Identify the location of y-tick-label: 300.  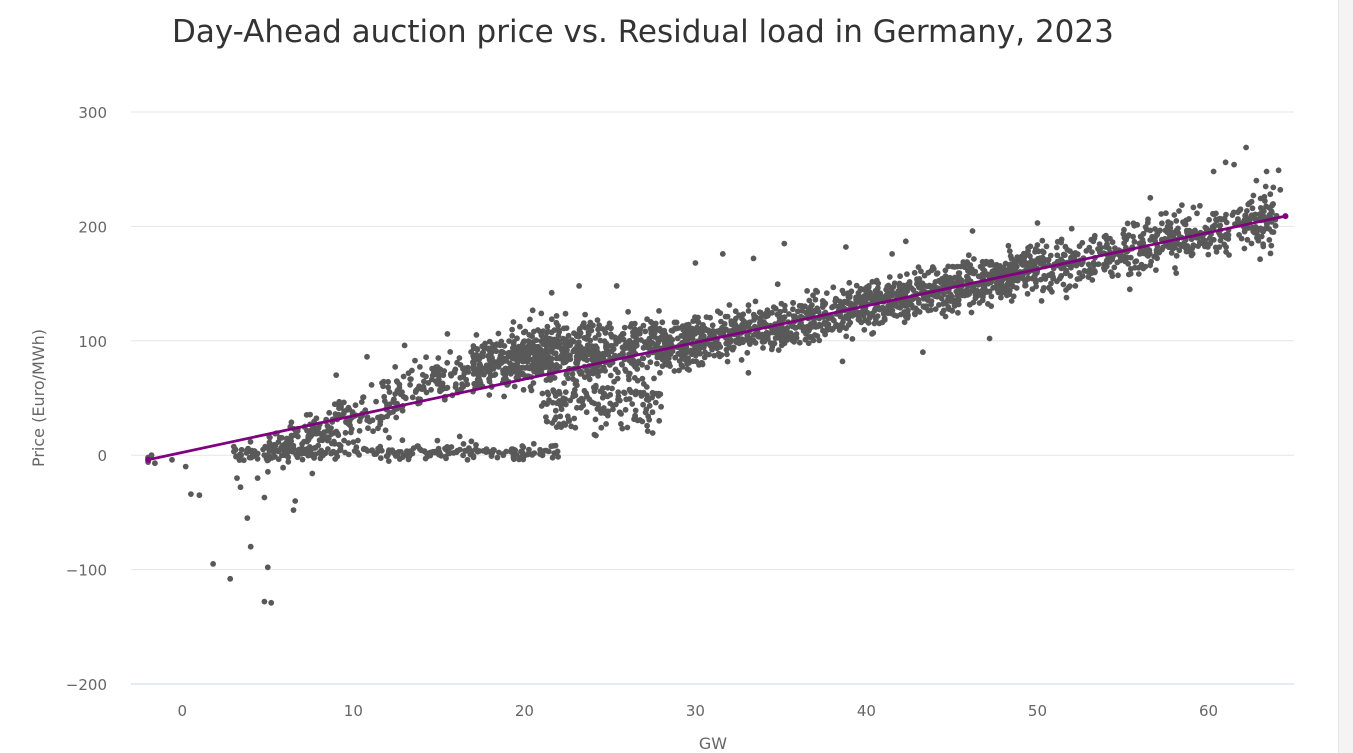
(92, 113).